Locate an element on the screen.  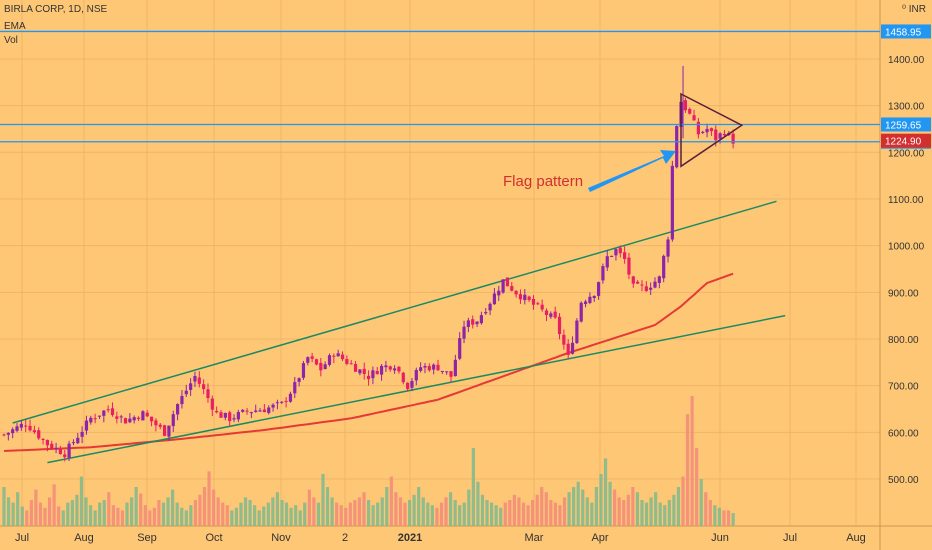
currency-indicator: ⁰ INR is located at coordinates (914, 9).